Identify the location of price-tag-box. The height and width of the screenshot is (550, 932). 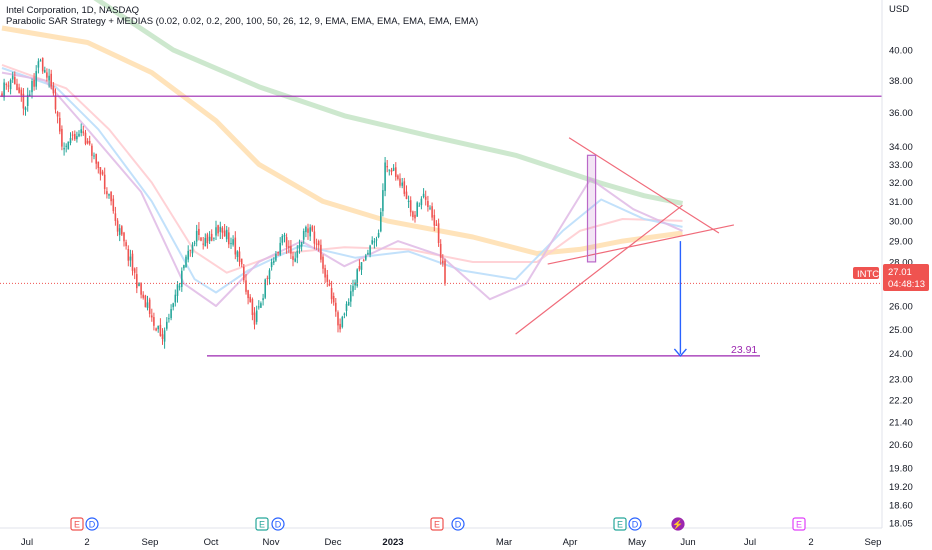
(906, 277).